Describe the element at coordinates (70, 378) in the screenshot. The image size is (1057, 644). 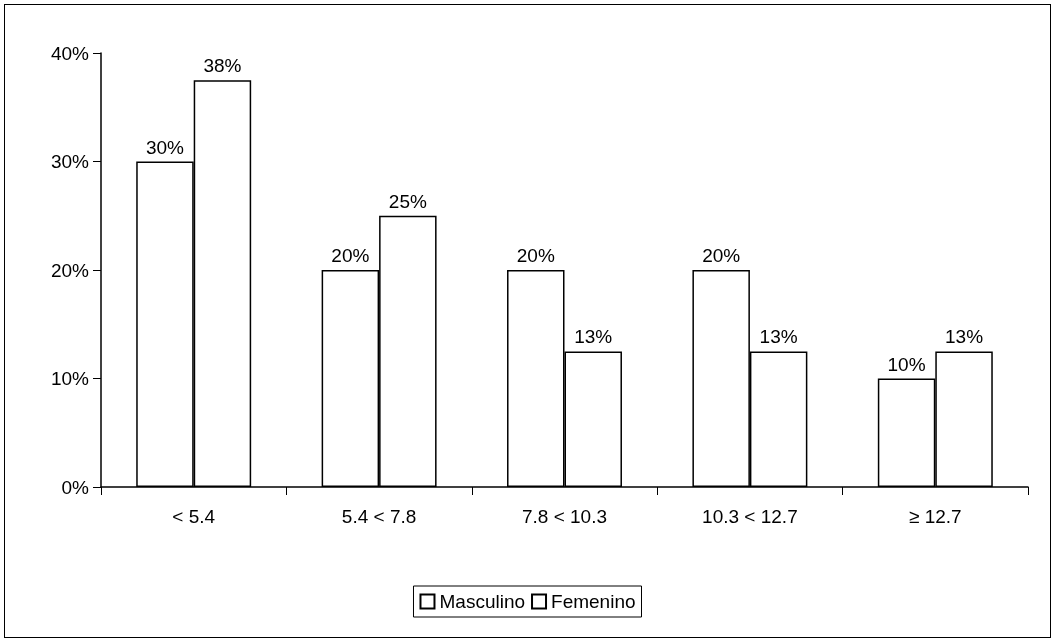
I see `y-tick-label: 10%` at that location.